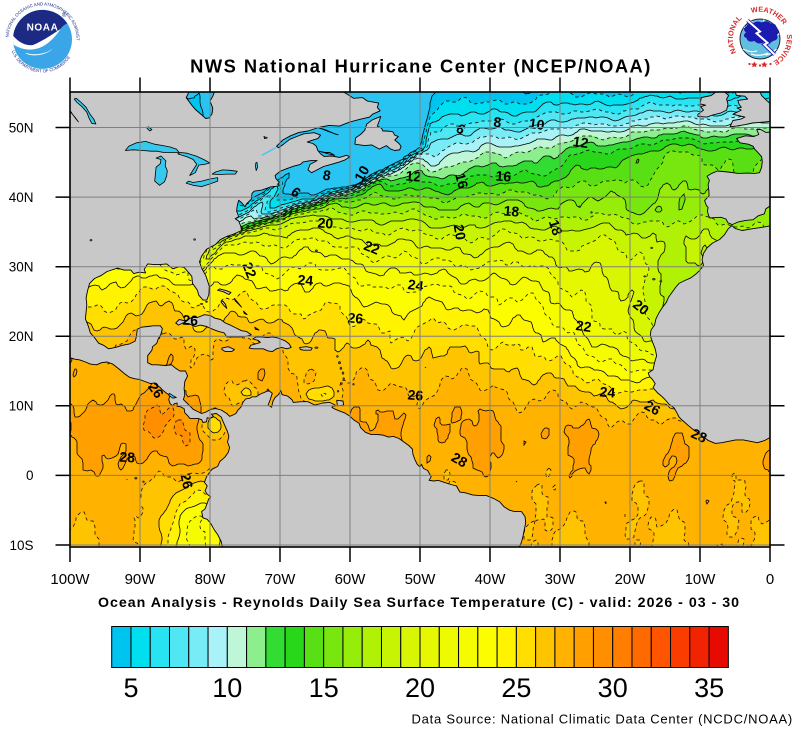 This screenshot has width=800, height=737. What do you see at coordinates (141, 579) in the screenshot?
I see `svg-text: 90W` at bounding box center [141, 579].